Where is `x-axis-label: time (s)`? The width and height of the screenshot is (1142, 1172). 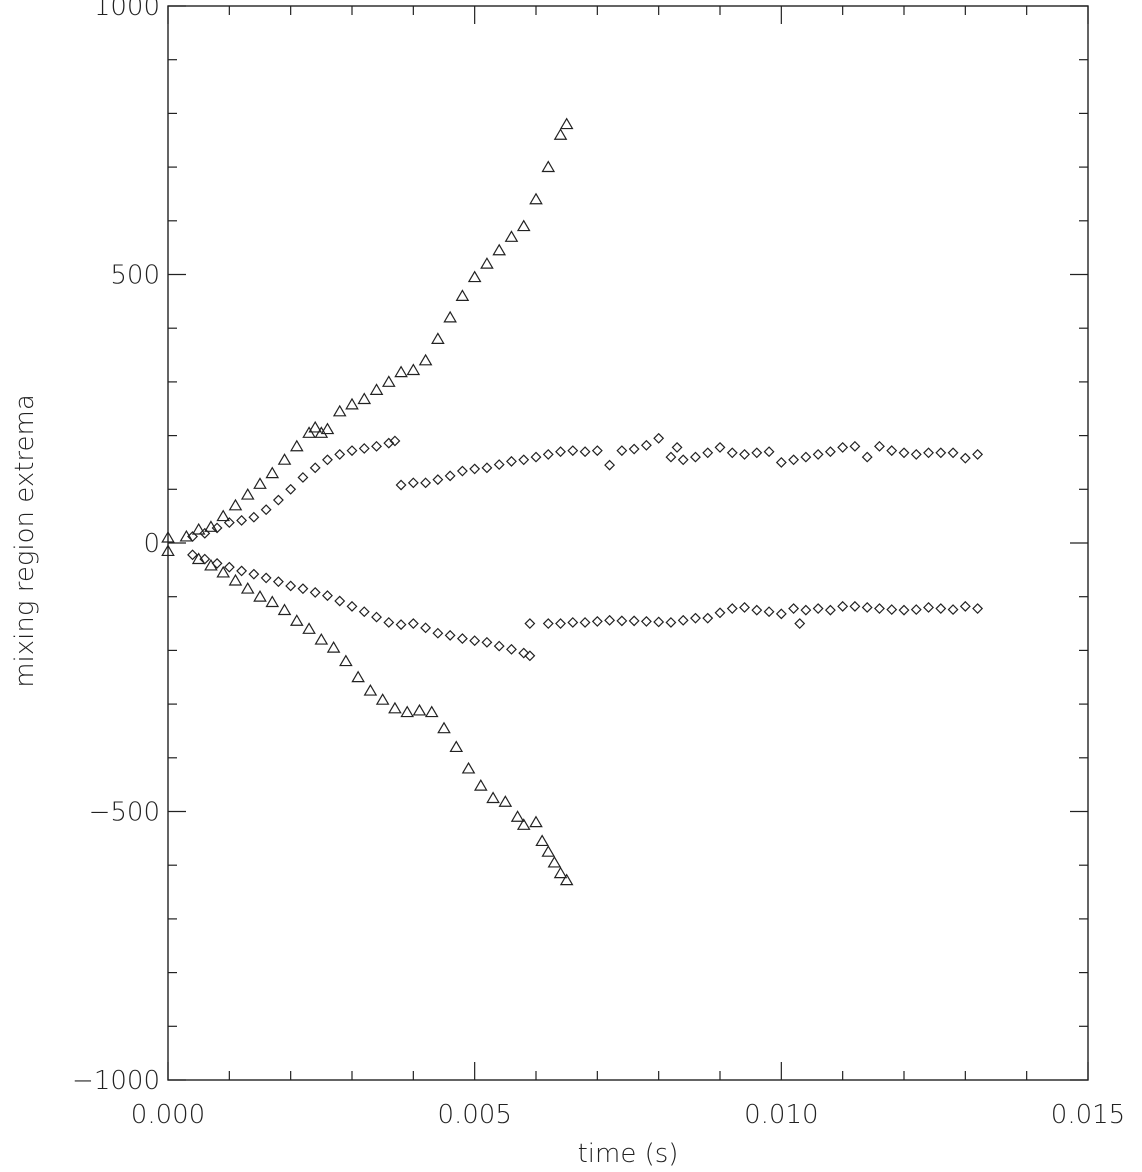
x-axis-label: time (s) is located at coordinates (628, 1154).